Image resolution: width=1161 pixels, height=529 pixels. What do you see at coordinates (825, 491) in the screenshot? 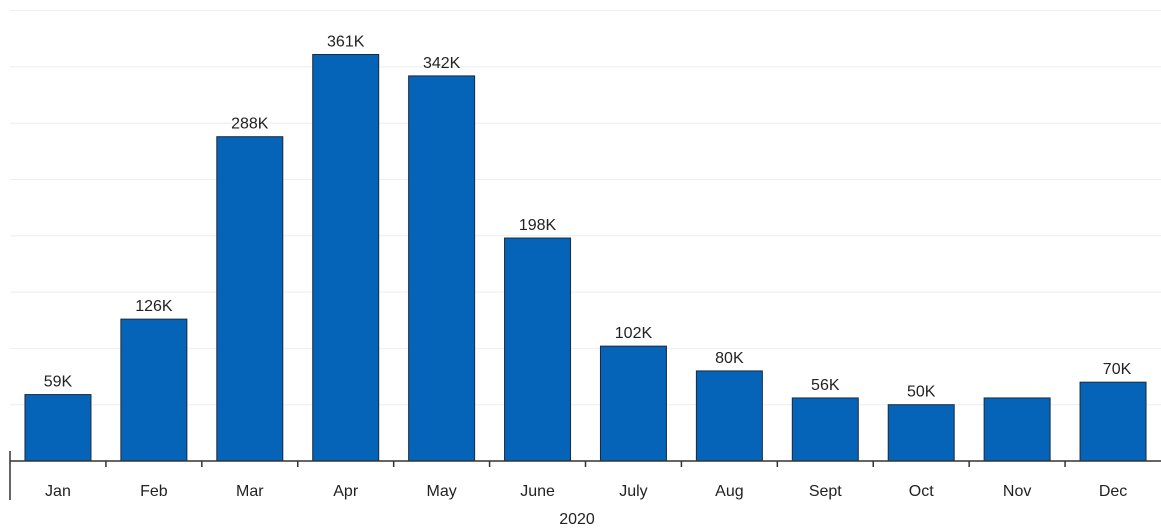
I see `x-tick-label-sept: Sept` at bounding box center [825, 491].